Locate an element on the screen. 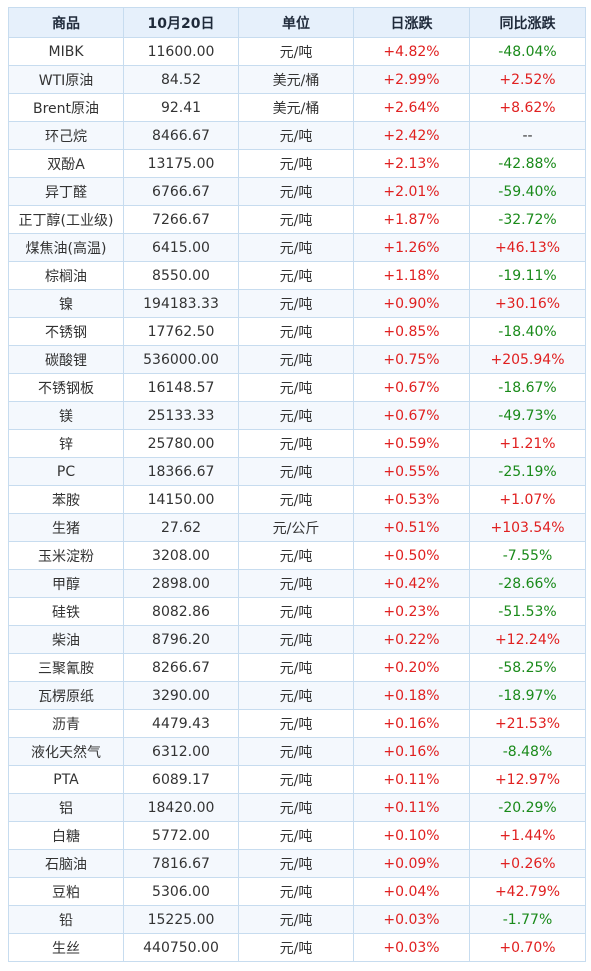 The width and height of the screenshot is (591, 971). yoy-change-cell: +1.07% is located at coordinates (527, 499).